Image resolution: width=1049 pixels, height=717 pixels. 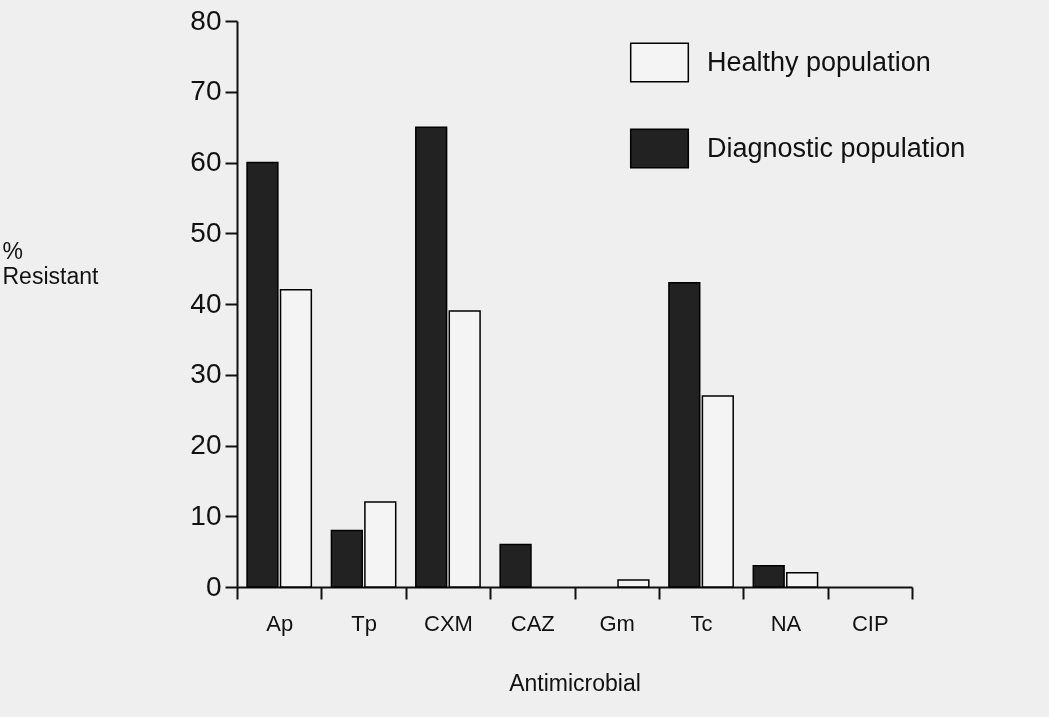 What do you see at coordinates (617, 623) in the screenshot?
I see `x-tick-label: Gm` at bounding box center [617, 623].